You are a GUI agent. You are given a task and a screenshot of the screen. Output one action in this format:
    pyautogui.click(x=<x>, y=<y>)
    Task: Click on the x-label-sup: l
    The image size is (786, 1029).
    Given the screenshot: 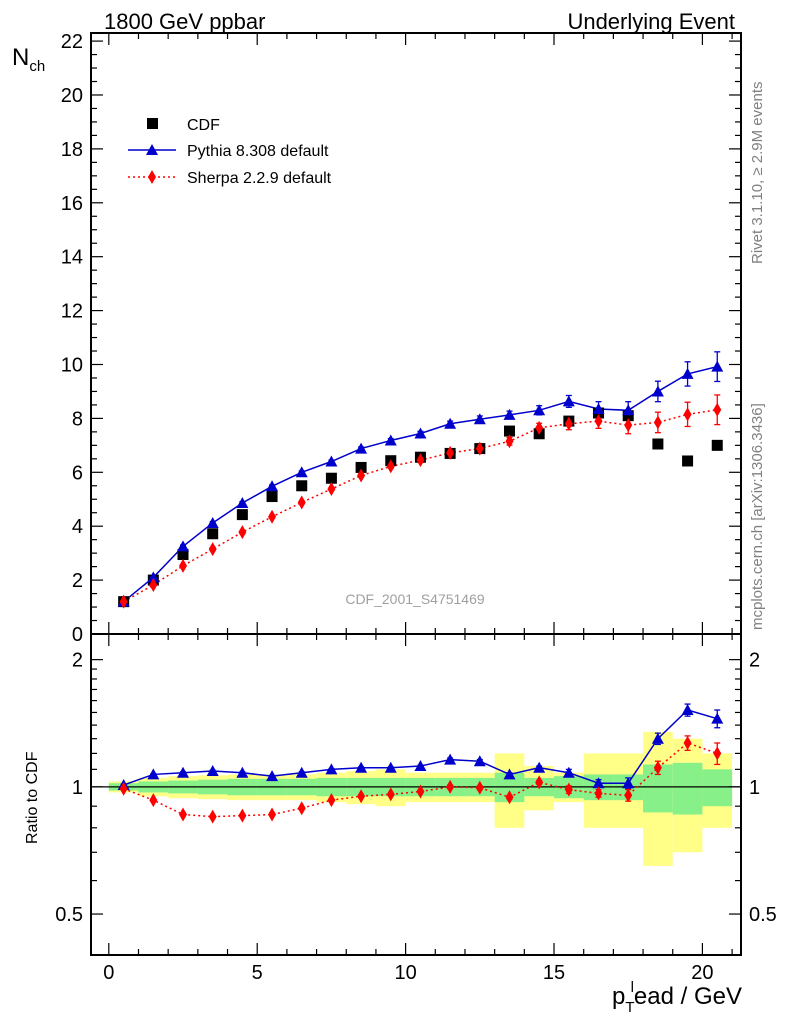 What is the action you would take?
    pyautogui.click(x=632, y=987)
    